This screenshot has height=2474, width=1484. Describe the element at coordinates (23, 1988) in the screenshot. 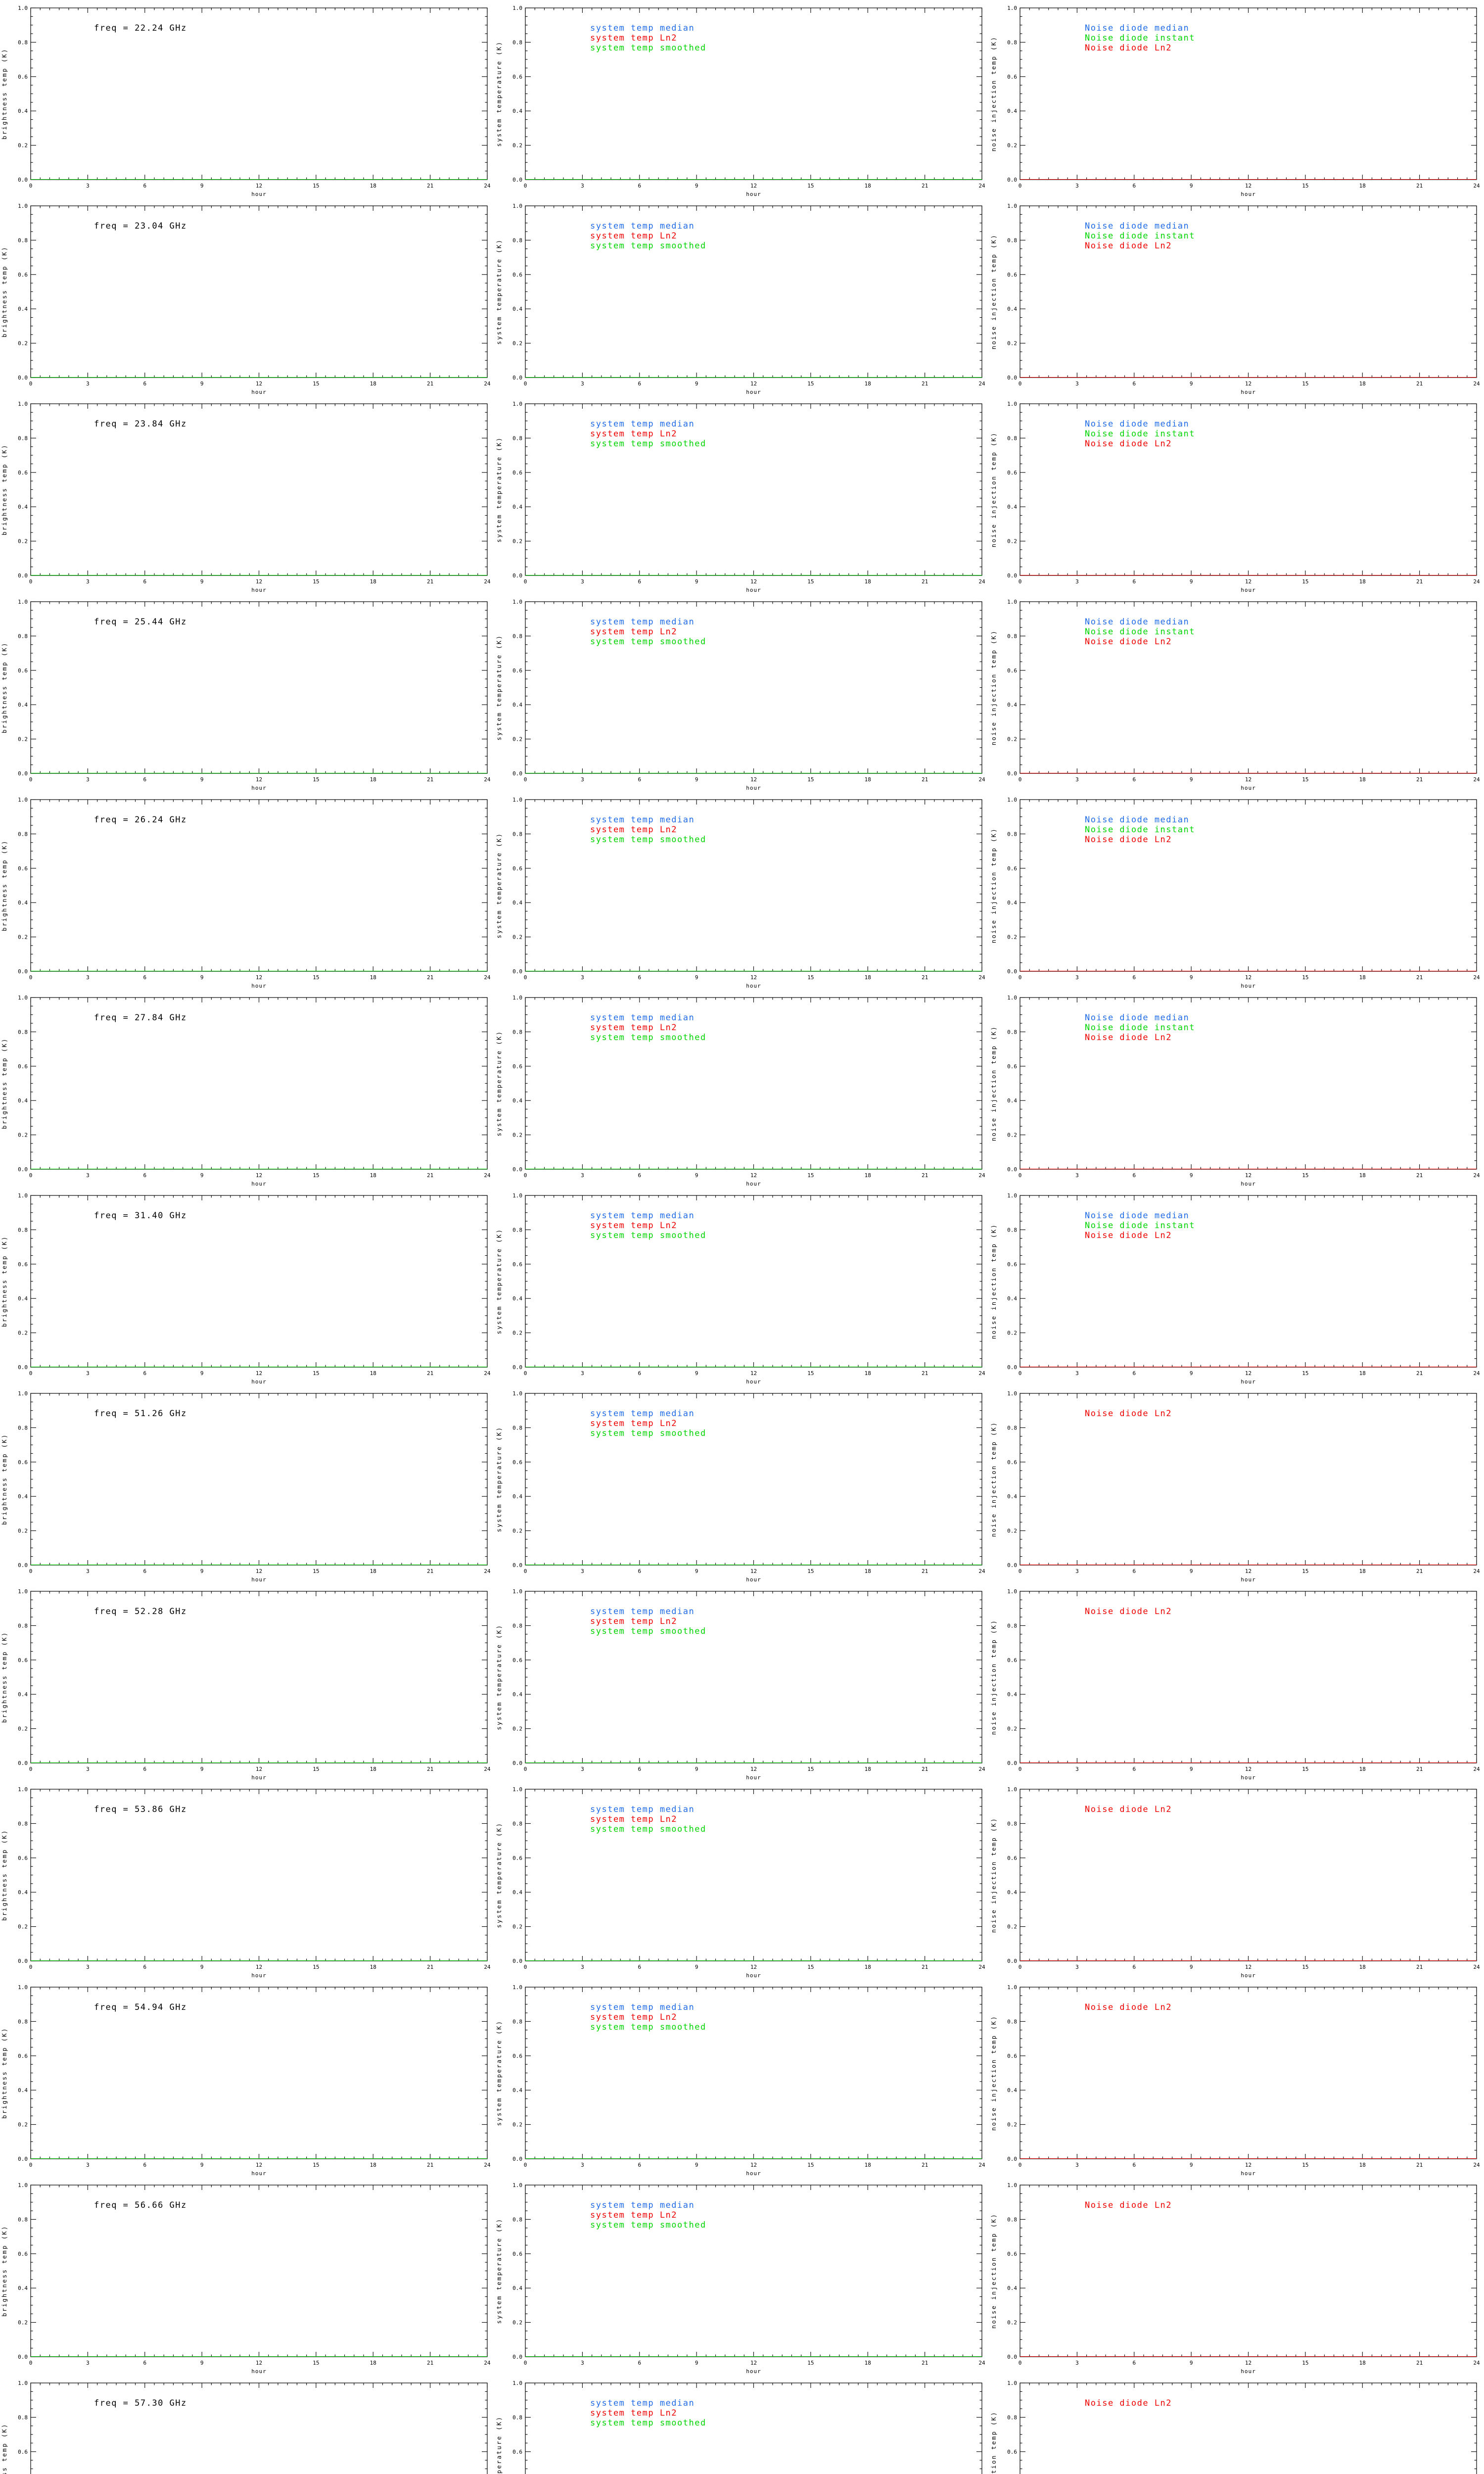

I see `y-tick-label: 1.0` at that location.